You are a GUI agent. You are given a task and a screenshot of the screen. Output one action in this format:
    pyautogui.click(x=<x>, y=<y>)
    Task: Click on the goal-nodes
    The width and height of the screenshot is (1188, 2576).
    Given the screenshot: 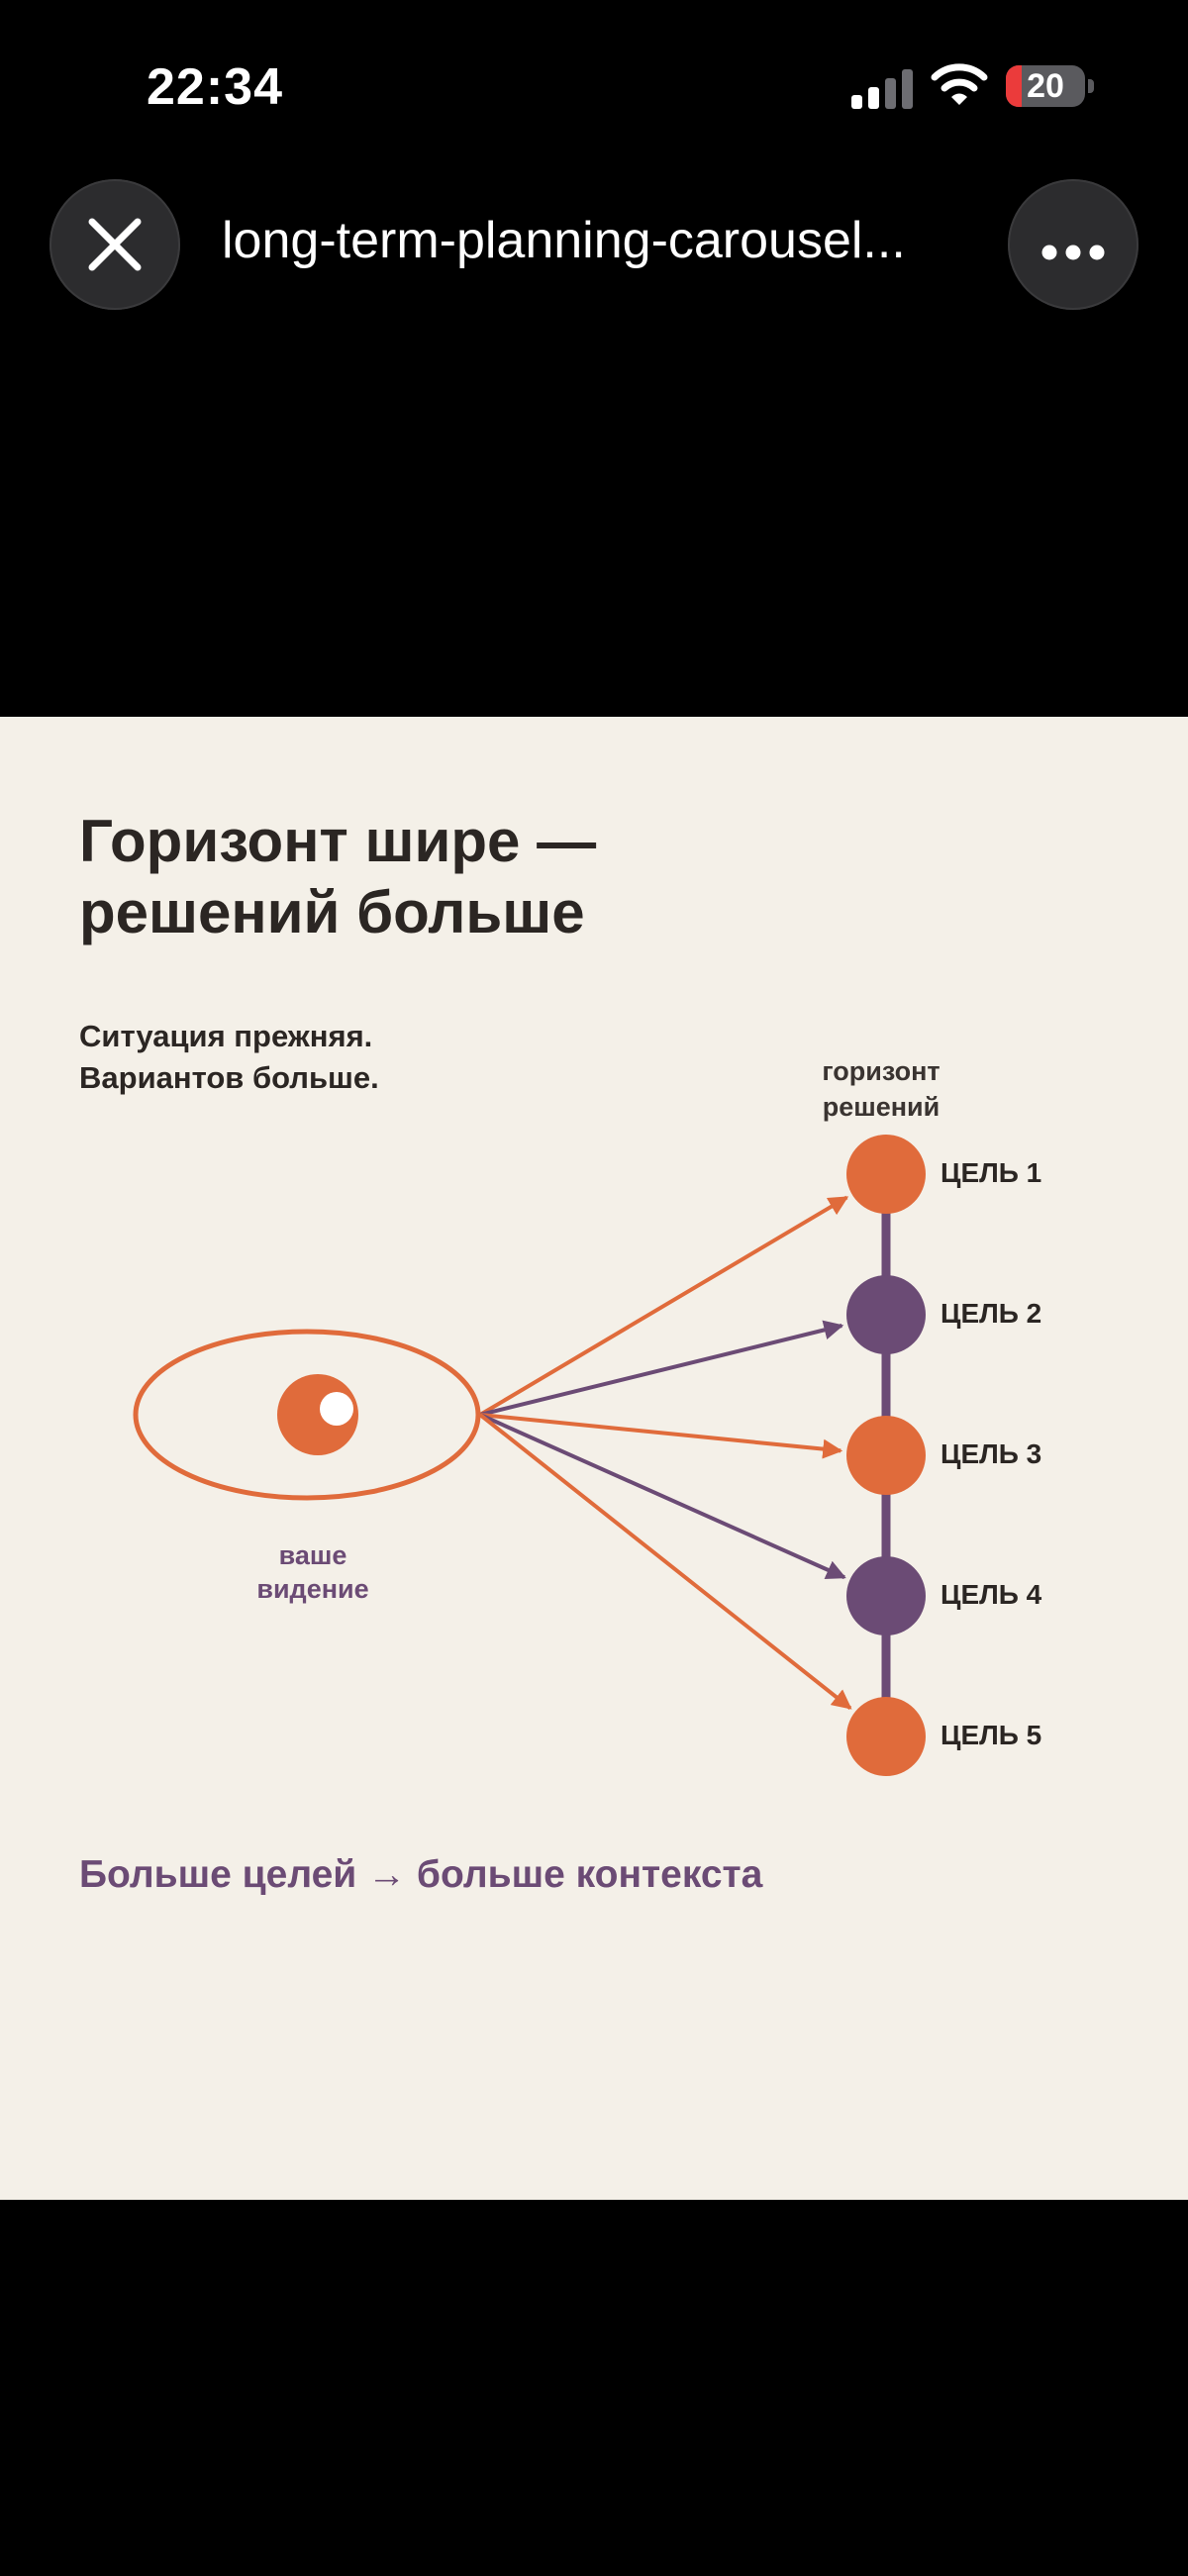 What is the action you would take?
    pyautogui.click(x=886, y=1456)
    